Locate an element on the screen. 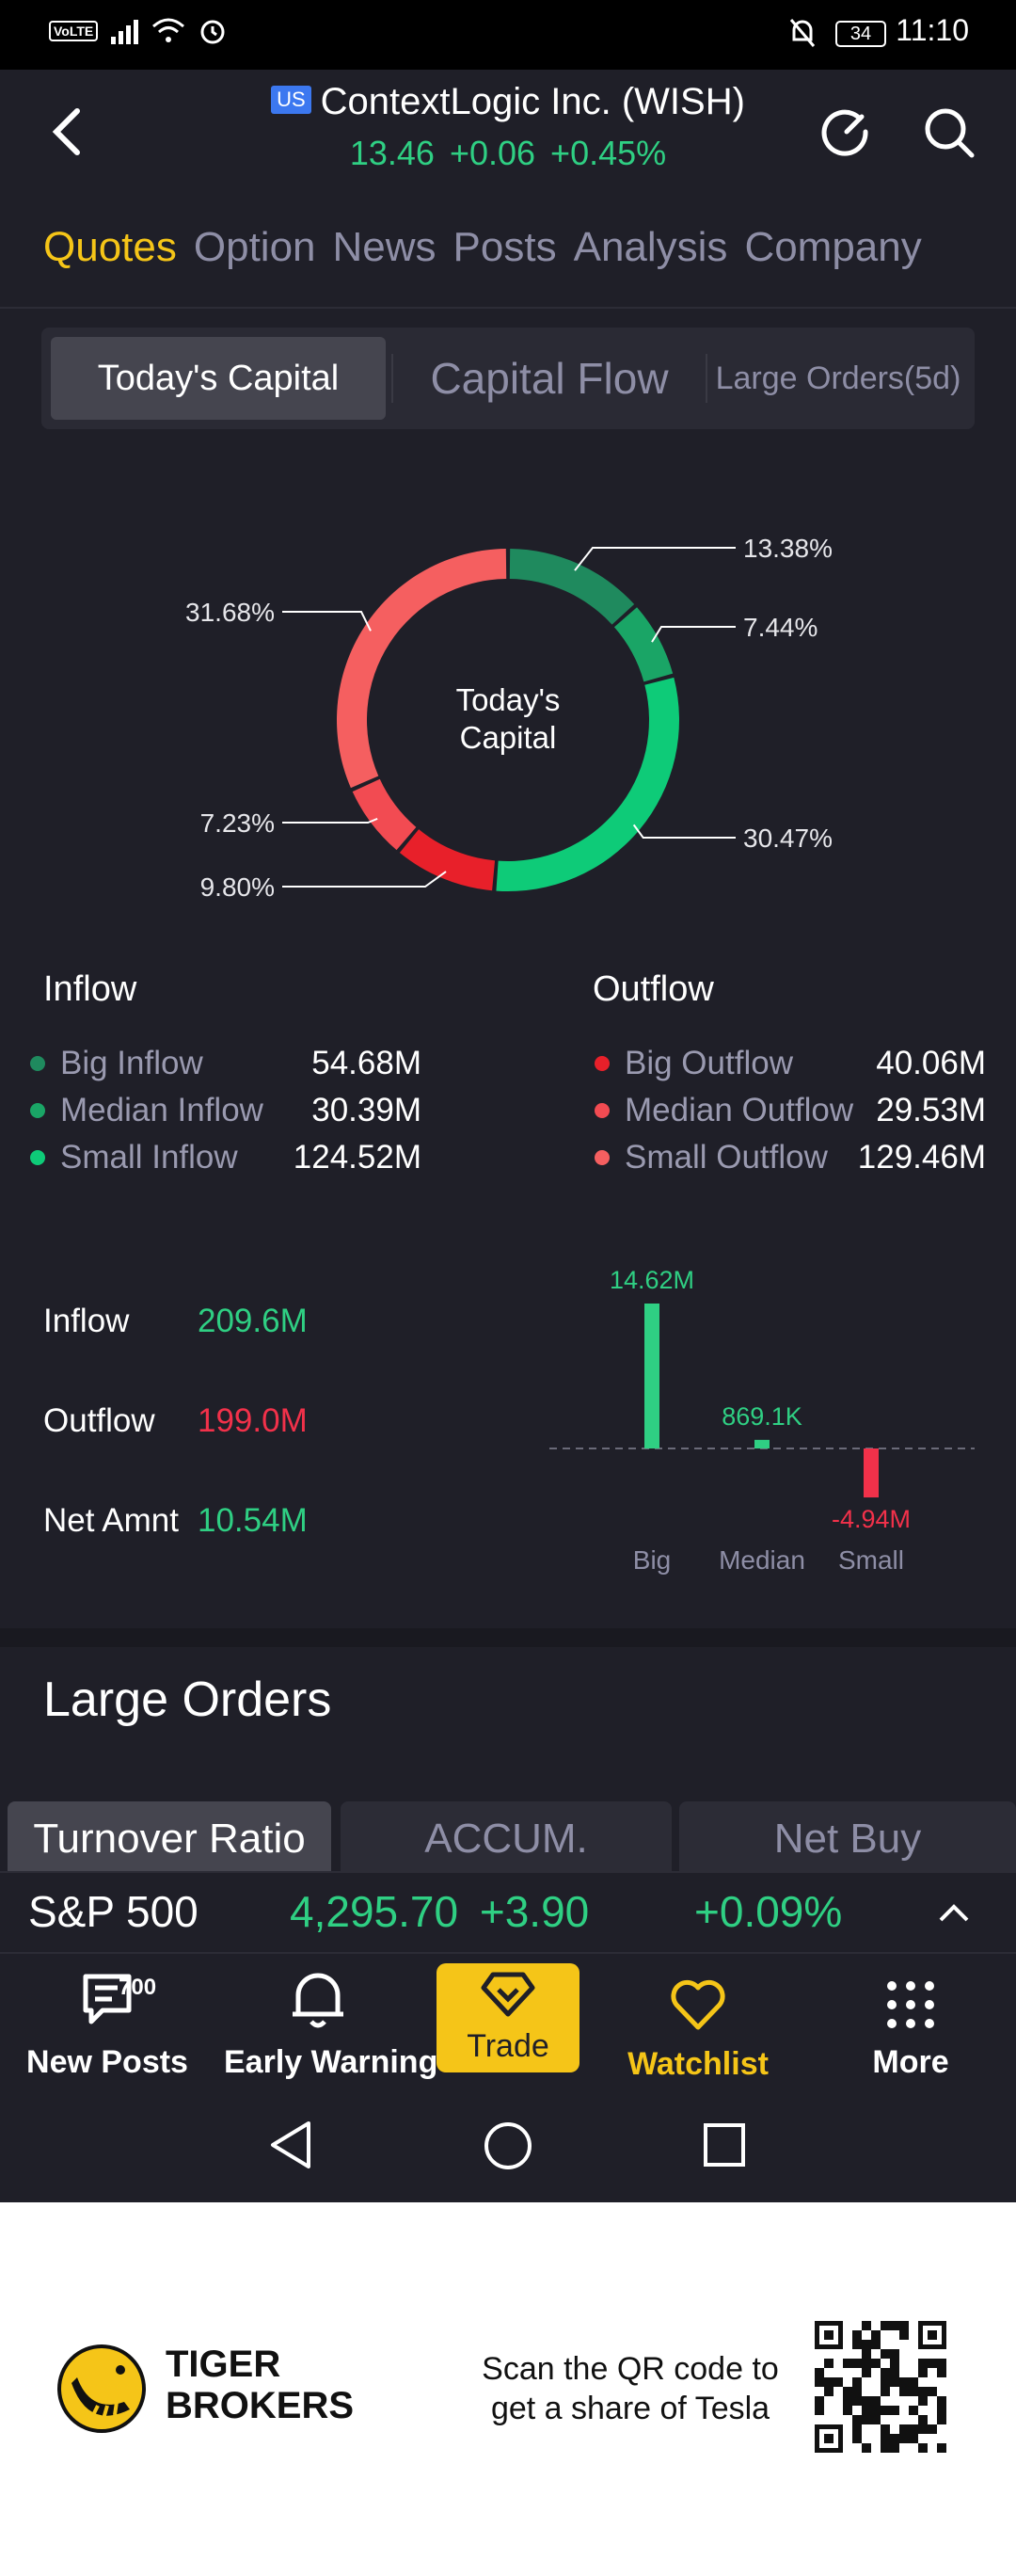  nav-new-posts: 700 New Posts is located at coordinates (107, 2019).